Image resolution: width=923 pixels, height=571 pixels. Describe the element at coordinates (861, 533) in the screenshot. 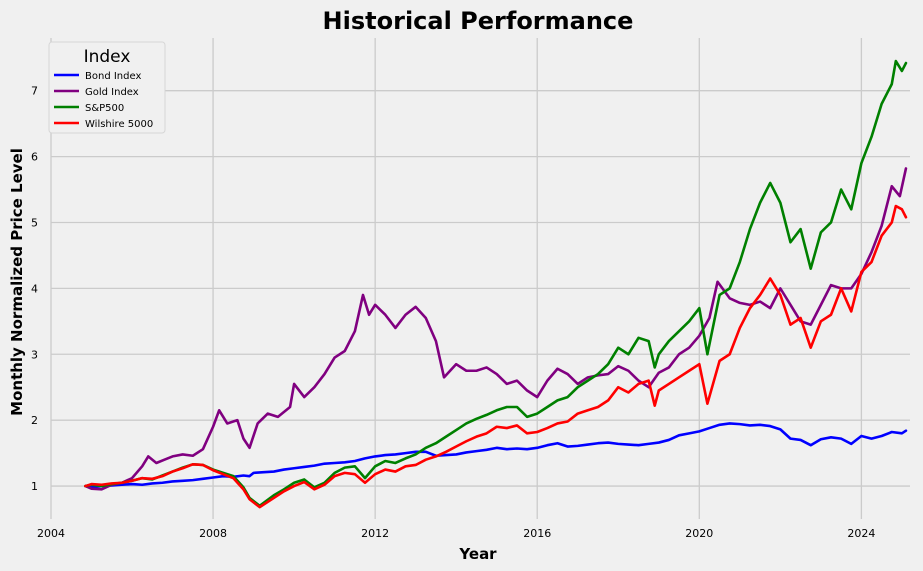

I see `x-tick-label: 2024` at that location.